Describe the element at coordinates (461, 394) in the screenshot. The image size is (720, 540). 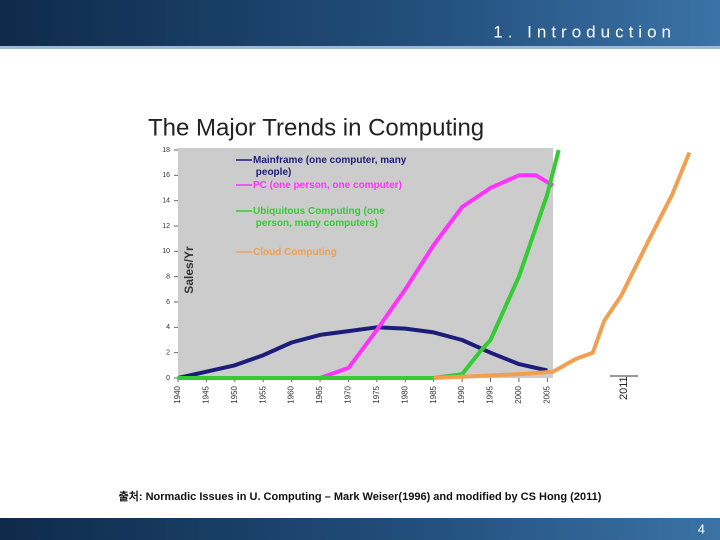
I see `x-tick-label: 1990` at that location.